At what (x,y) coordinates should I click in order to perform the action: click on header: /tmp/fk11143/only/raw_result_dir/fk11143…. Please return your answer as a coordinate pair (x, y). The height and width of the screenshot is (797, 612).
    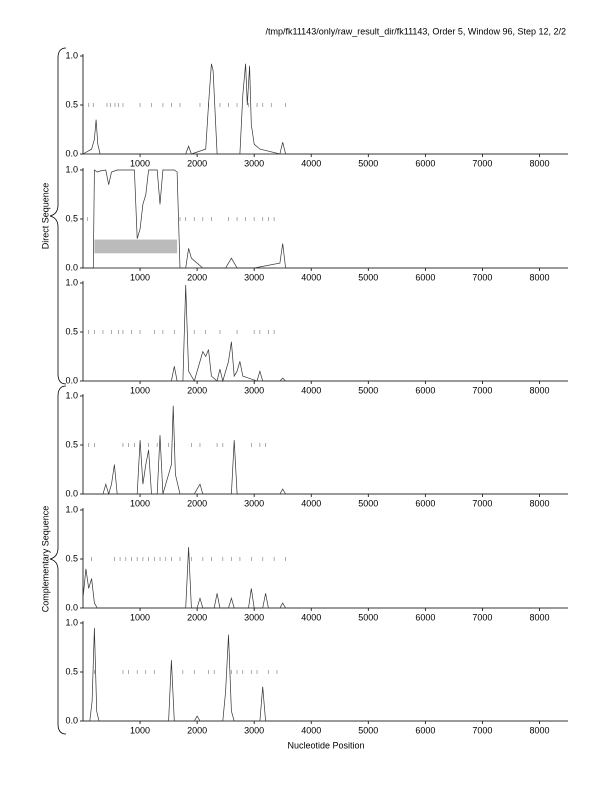
    Looking at the image, I should click on (416, 31).